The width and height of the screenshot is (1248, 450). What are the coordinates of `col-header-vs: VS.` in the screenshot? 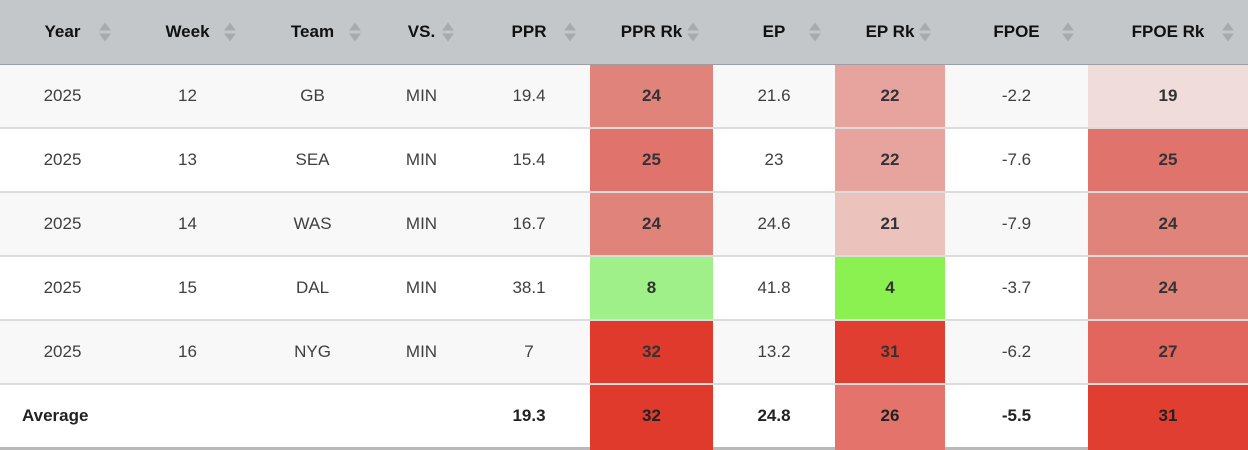 It's located at (421, 32).